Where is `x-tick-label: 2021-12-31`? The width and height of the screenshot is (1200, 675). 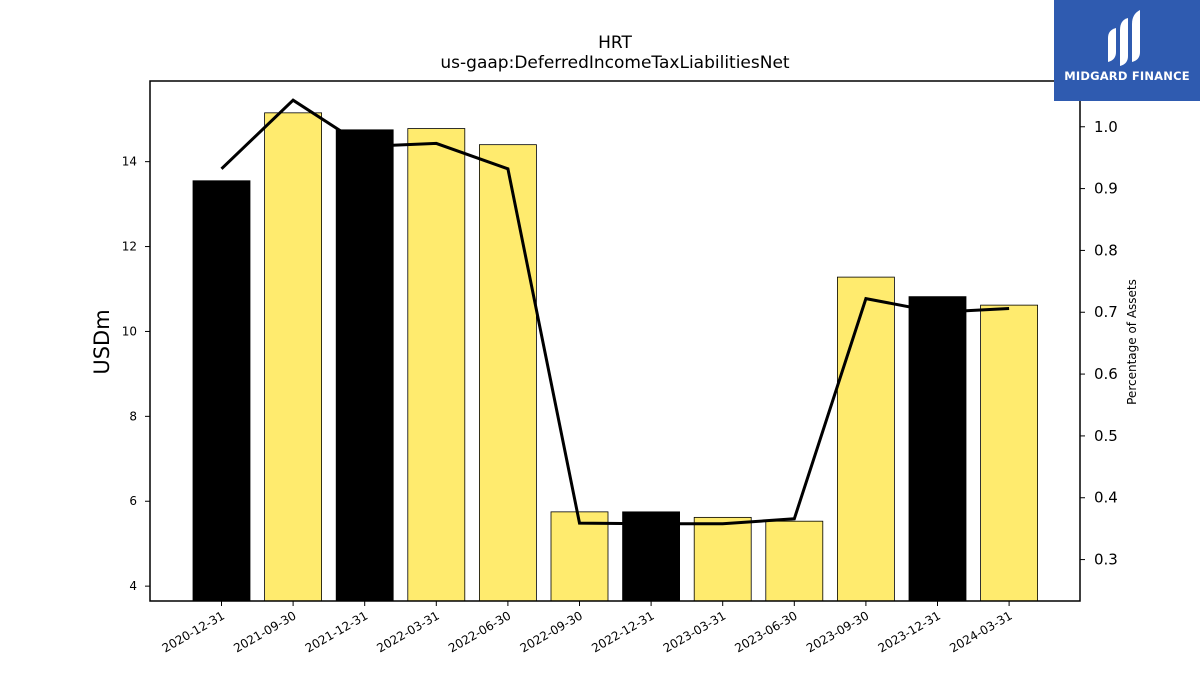
x-tick-label: 2021-12-31 is located at coordinates (336, 631).